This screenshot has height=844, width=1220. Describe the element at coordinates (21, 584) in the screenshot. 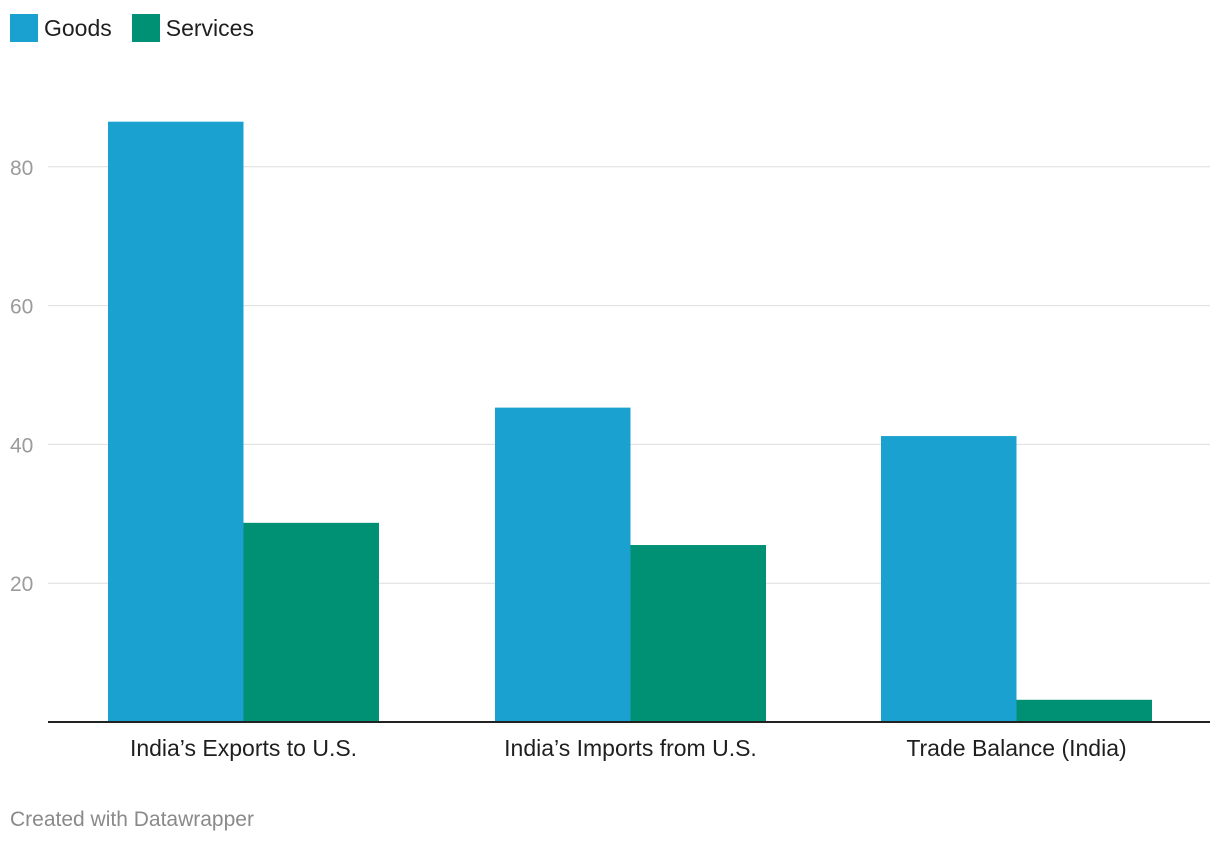

I see `y-tick-label-20: 20` at that location.